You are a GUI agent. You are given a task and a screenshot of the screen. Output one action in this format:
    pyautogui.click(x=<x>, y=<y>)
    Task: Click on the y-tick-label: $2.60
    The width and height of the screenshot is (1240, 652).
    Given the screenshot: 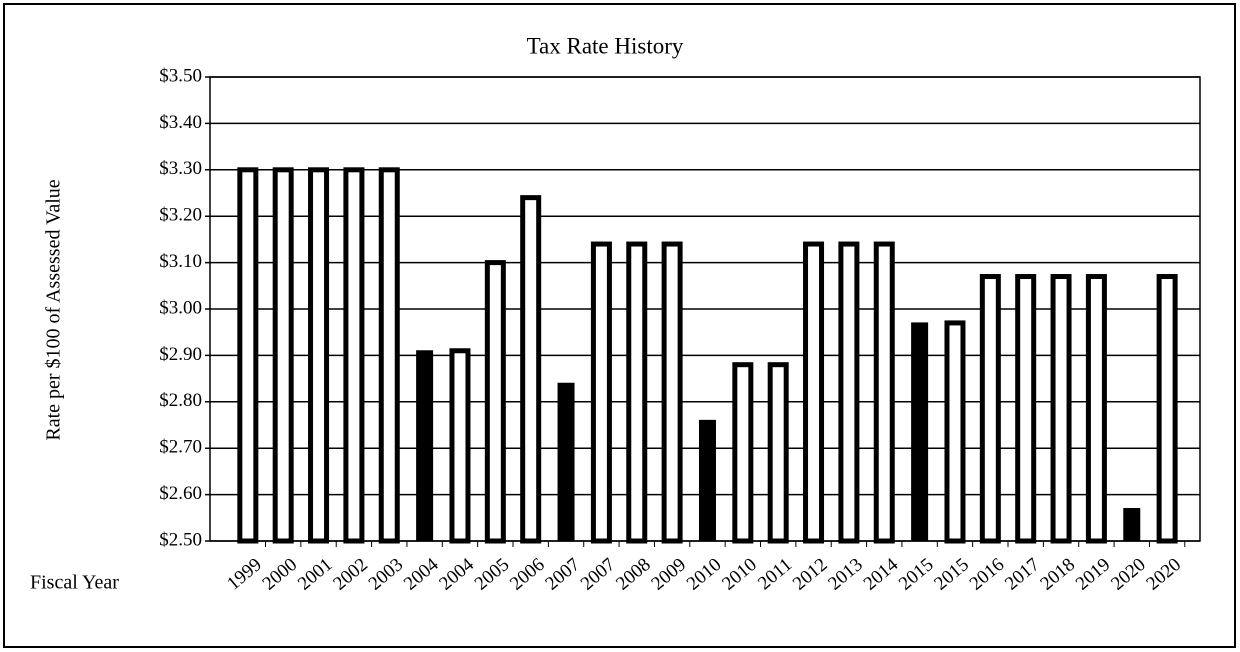 What is the action you would take?
    pyautogui.click(x=180, y=493)
    